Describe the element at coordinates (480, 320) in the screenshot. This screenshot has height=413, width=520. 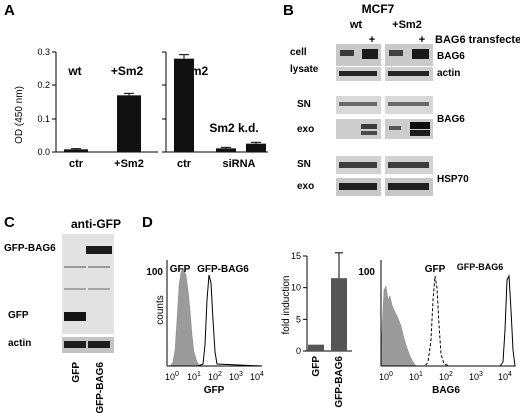
I see `hist2-gfp-bag6-line` at that location.